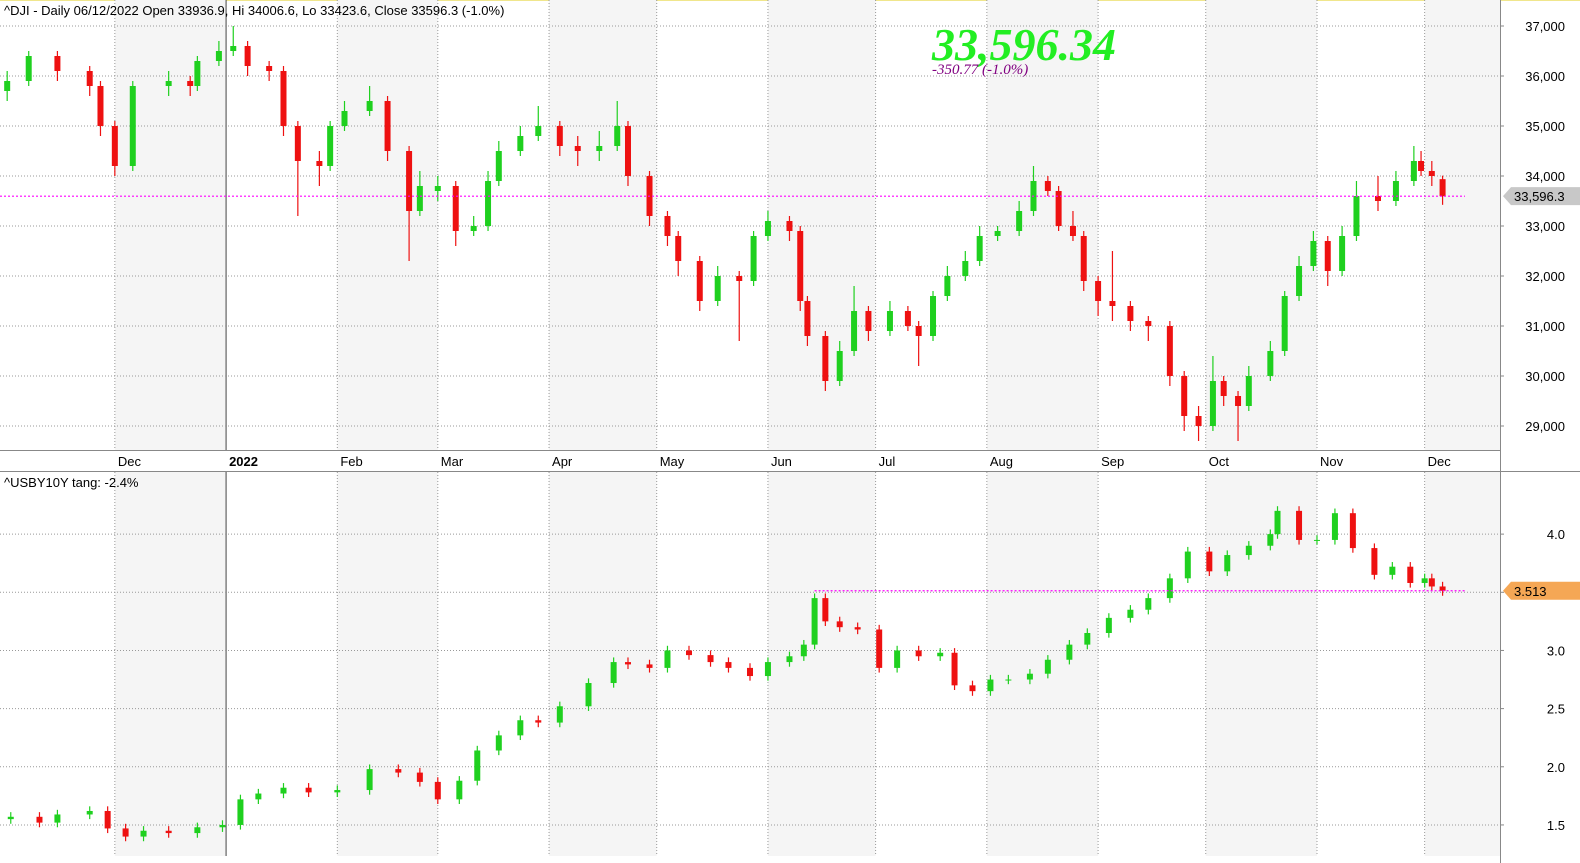  I want to click on y-tick-label: 3.0, so click(1556, 650).